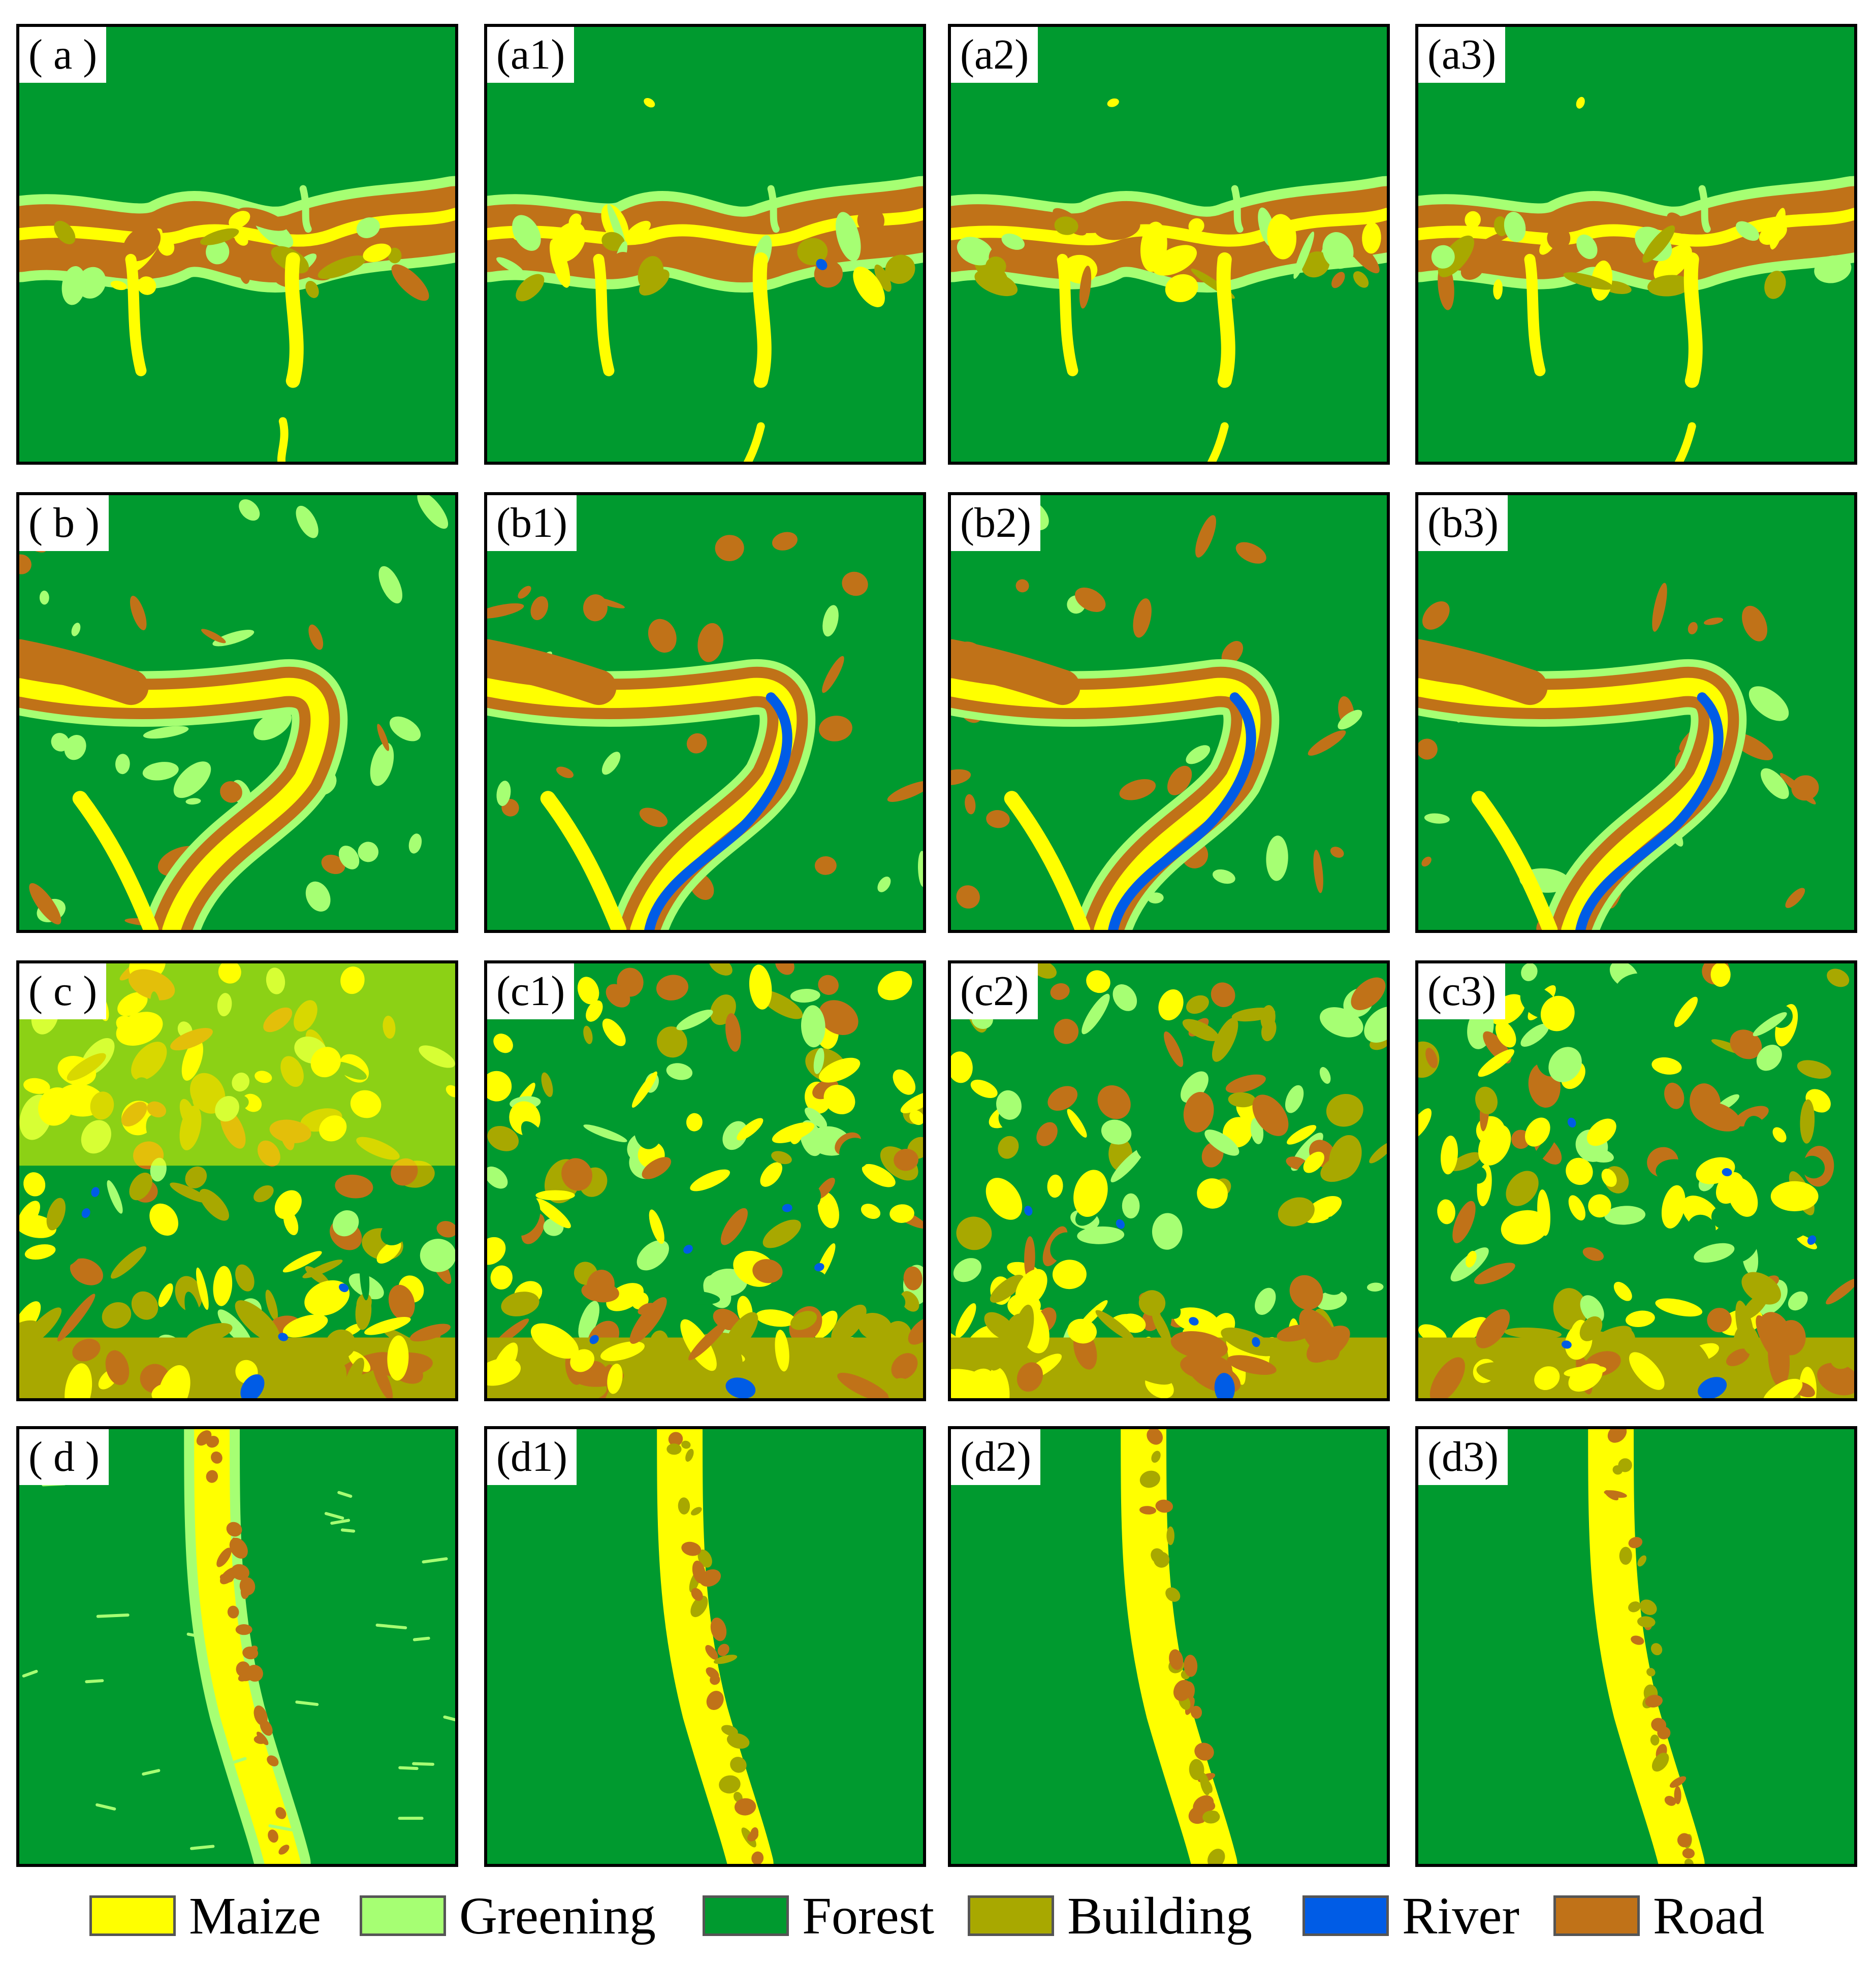 Image resolution: width=1876 pixels, height=1967 pixels. What do you see at coordinates (994, 991) in the screenshot?
I see `panel-label: (c2)` at bounding box center [994, 991].